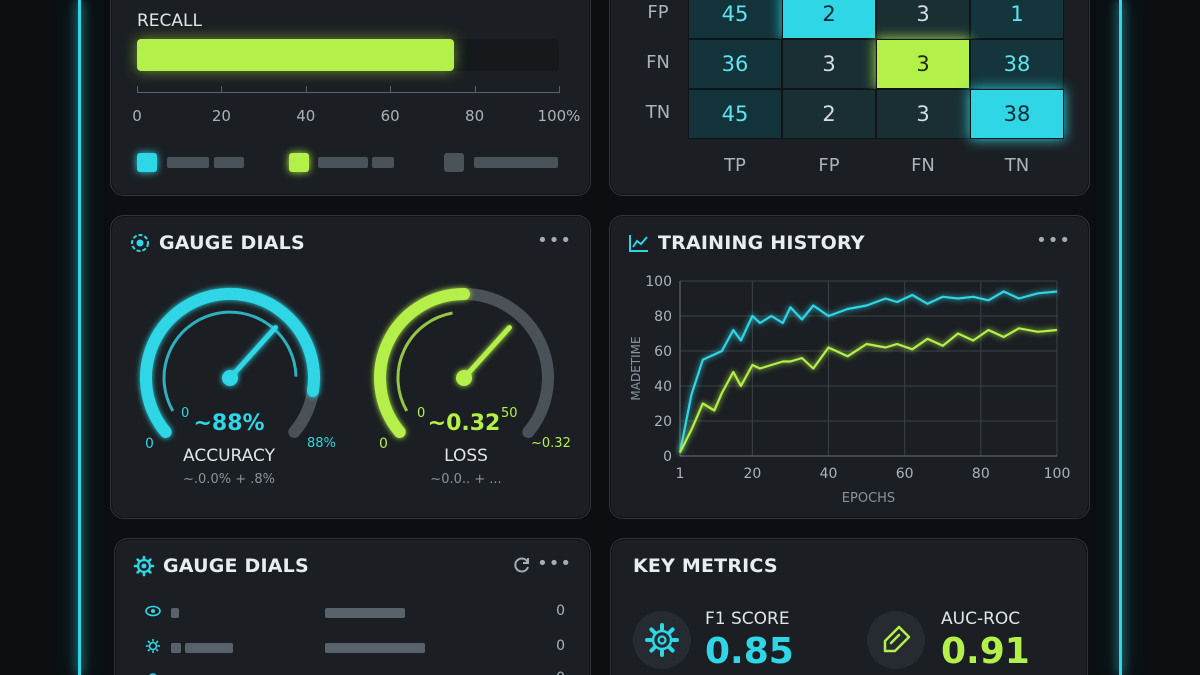  I want to click on f1-value: 0.85, so click(749, 651).